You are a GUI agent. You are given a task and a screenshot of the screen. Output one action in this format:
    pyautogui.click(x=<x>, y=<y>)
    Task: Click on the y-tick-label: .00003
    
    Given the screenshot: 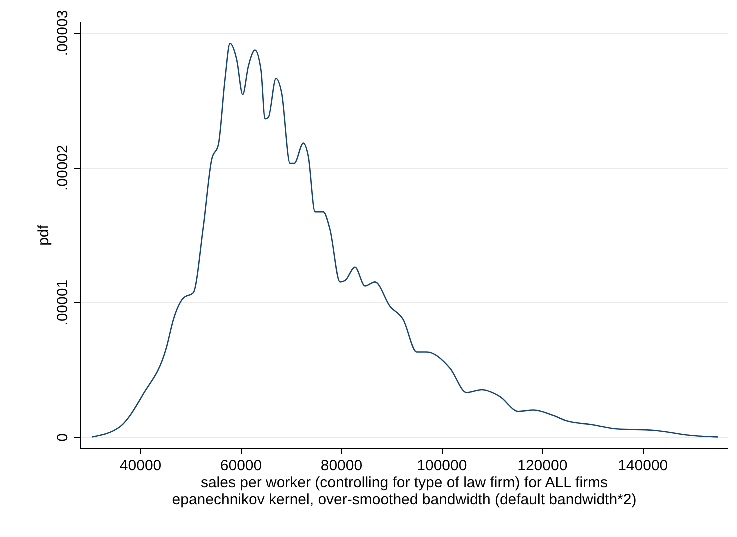 What is the action you would take?
    pyautogui.click(x=63, y=33)
    